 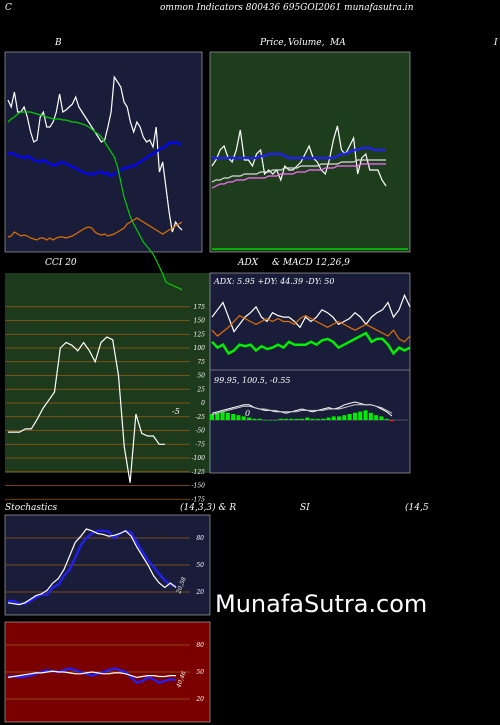 I want to click on cci-tick-label: -100, so click(x=199, y=458).